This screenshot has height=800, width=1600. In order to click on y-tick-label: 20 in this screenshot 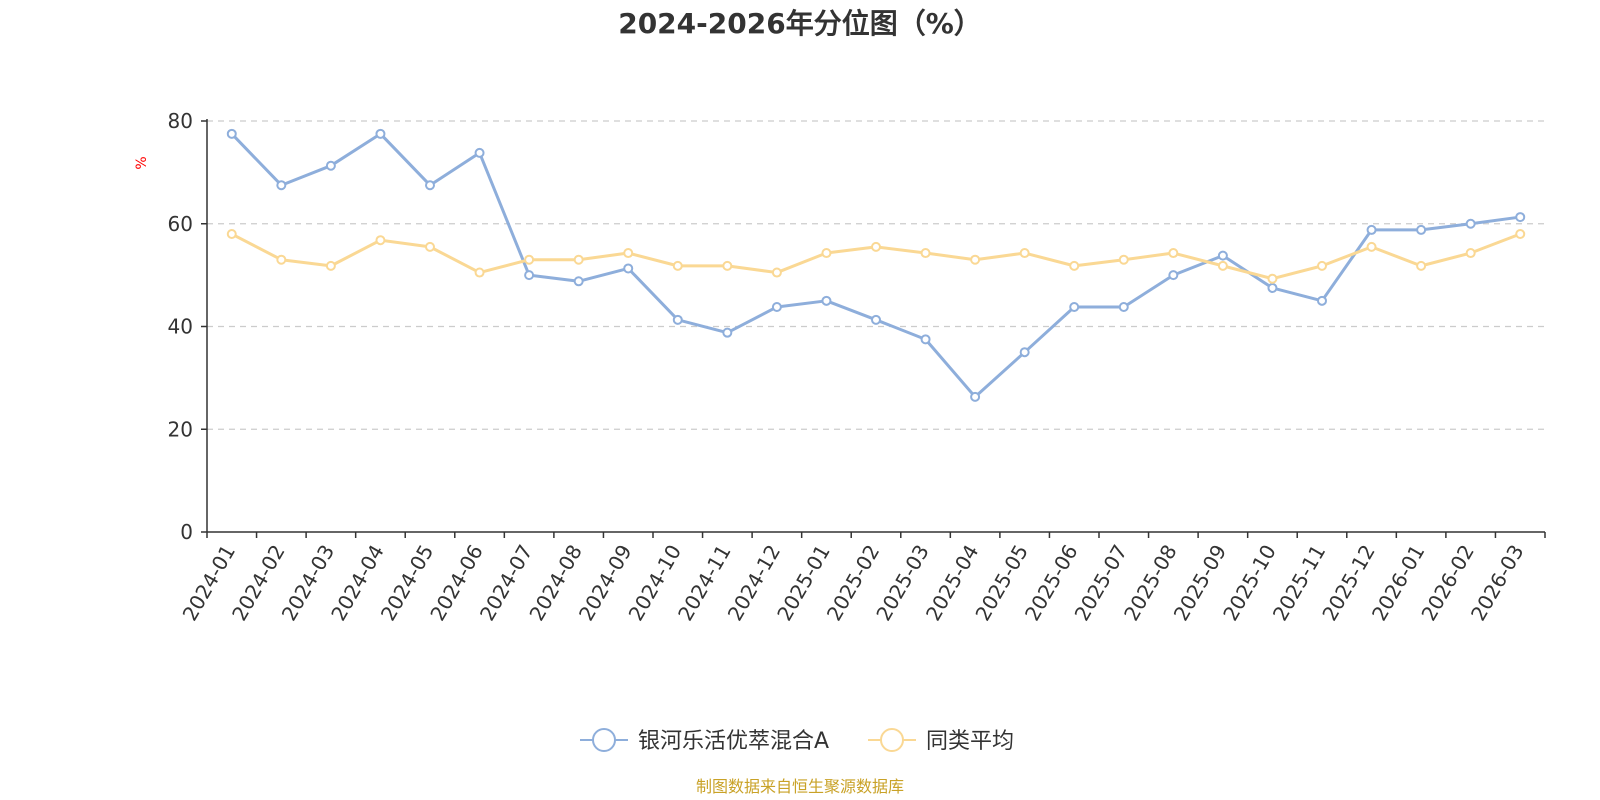, I will do `click(180, 429)`.